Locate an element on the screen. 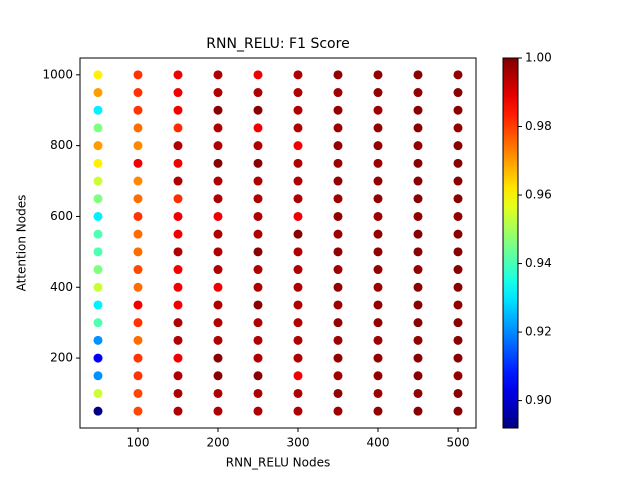 The image size is (640, 480). colorbar-tick-label: 0.90 is located at coordinates (538, 400).